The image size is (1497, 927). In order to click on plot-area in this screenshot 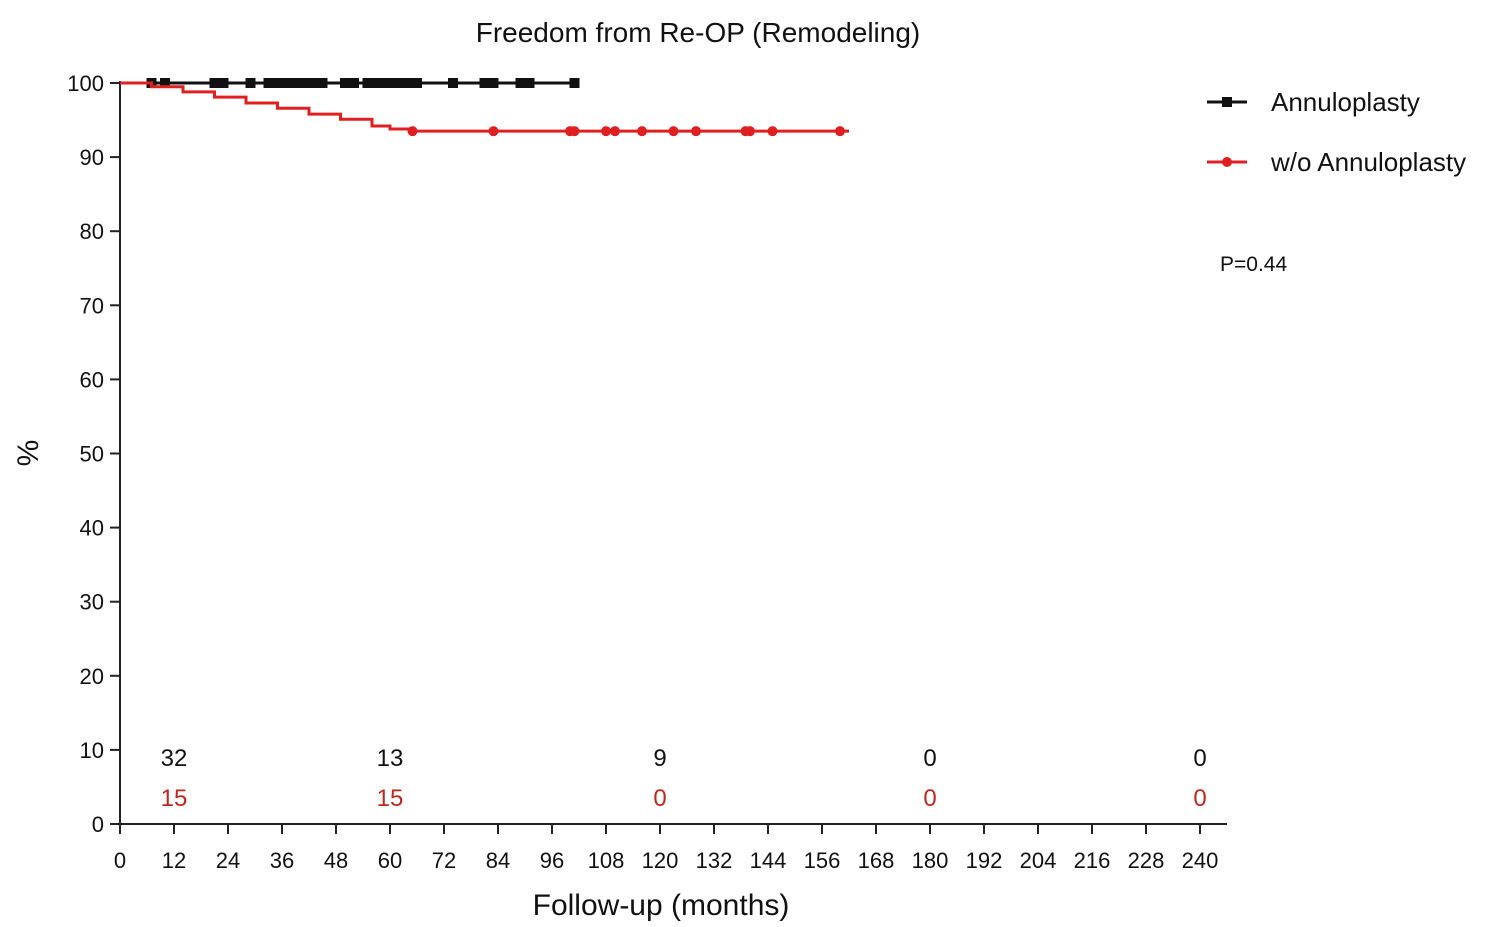, I will do `click(484, 107)`.